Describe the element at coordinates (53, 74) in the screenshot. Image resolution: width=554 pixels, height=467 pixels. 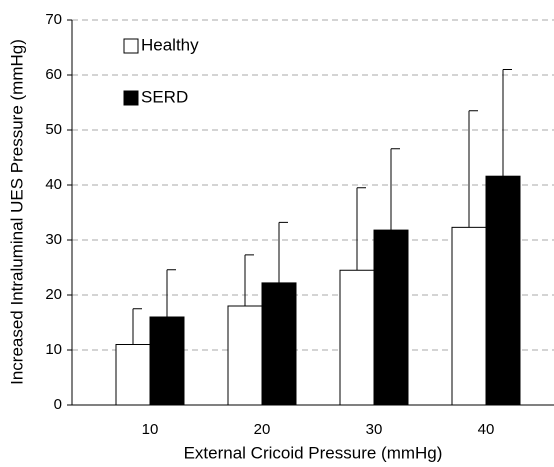
I see `y-tick-label: 60` at that location.